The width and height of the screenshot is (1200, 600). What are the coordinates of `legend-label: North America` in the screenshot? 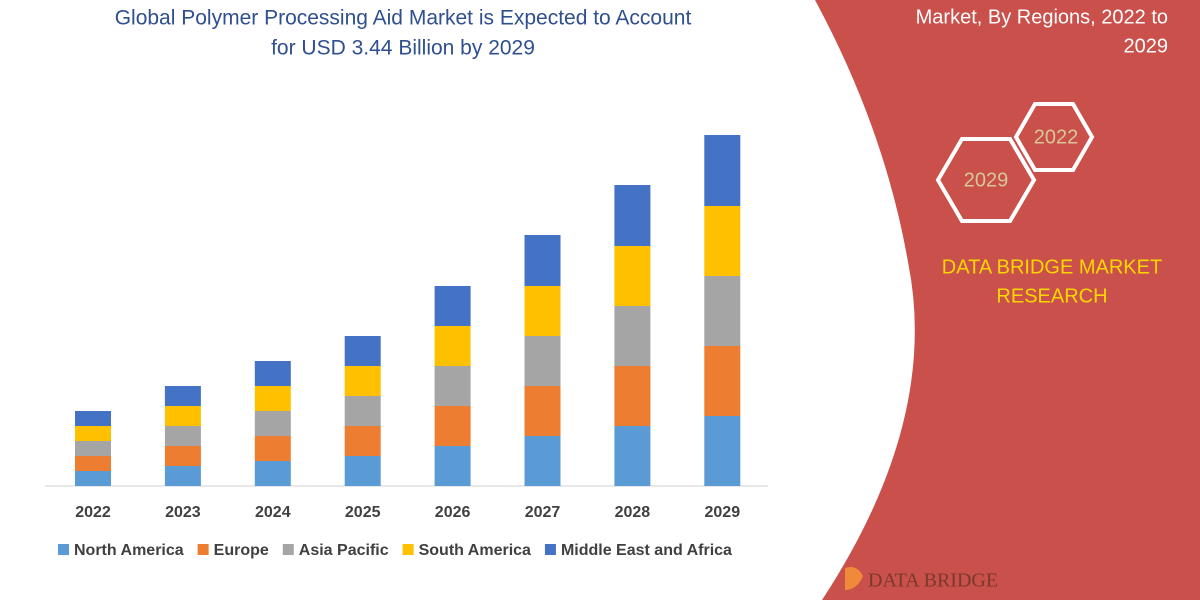 It's located at (129, 550).